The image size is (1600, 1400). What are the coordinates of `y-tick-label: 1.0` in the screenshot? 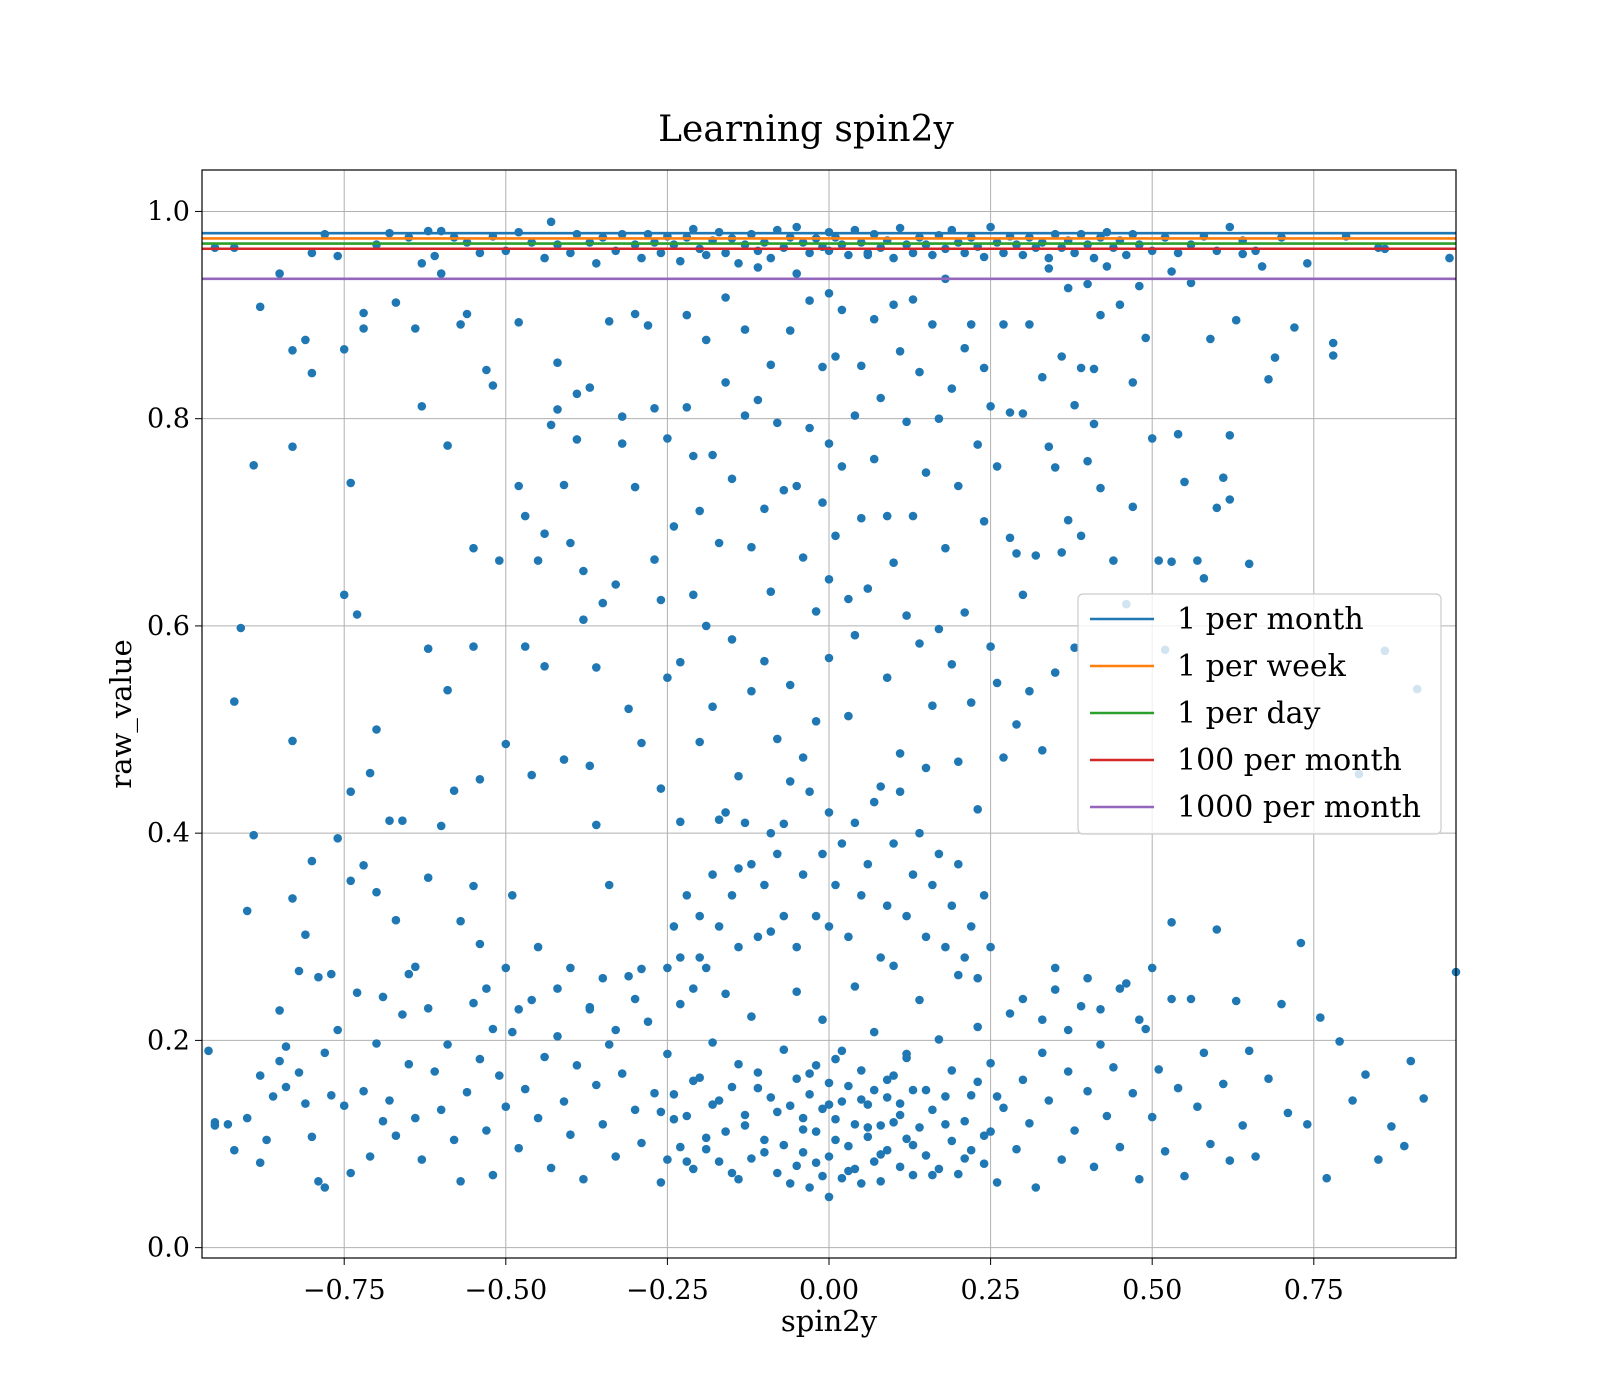 It's located at (168, 211).